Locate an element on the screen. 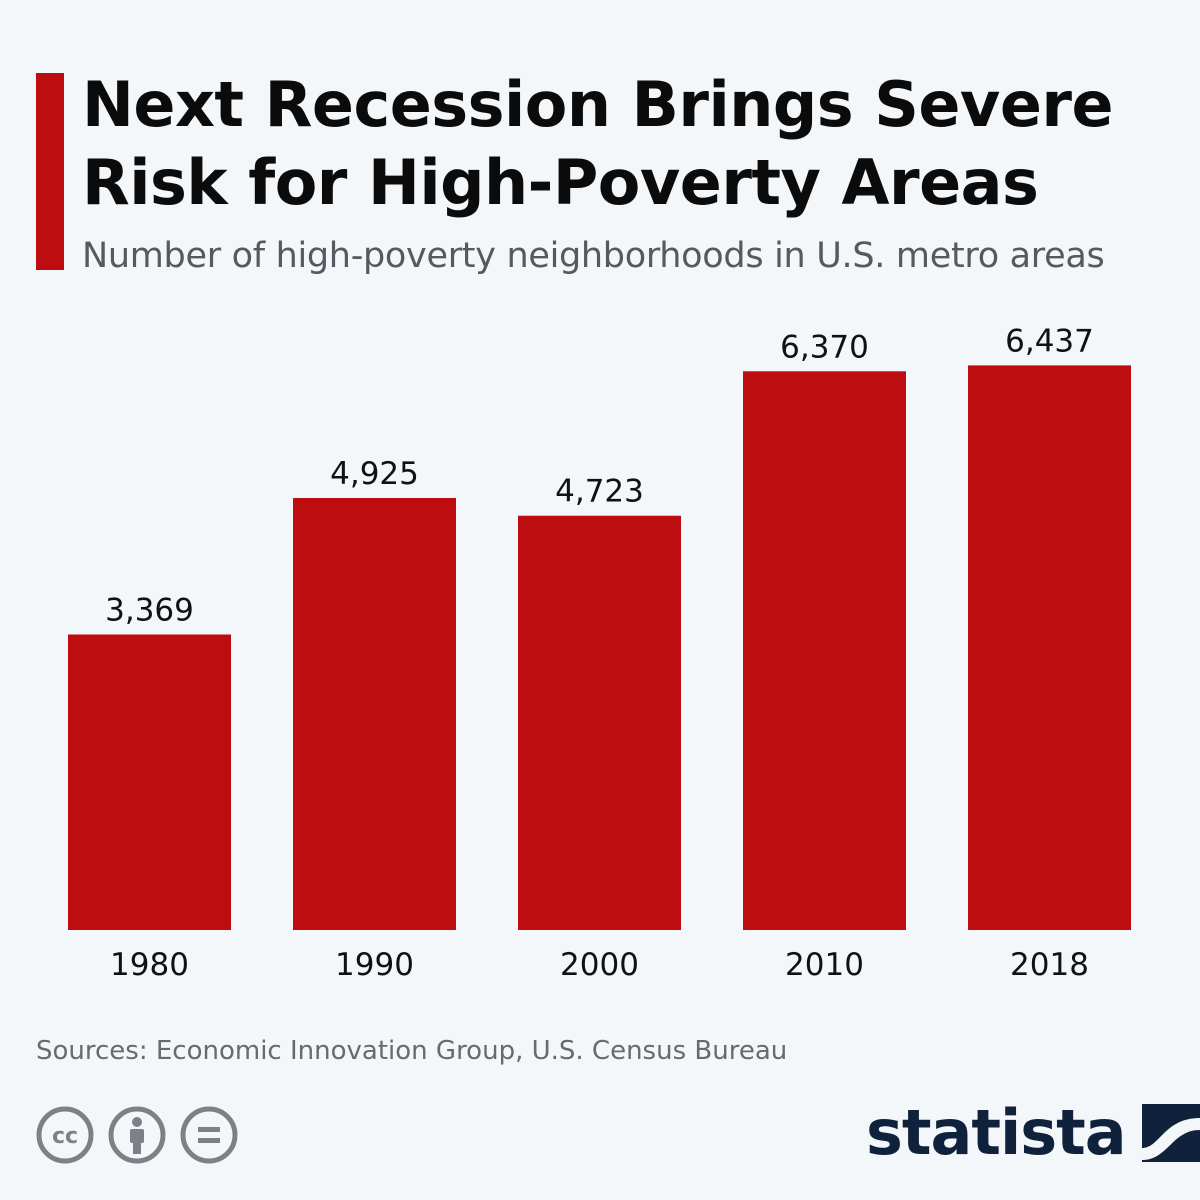 Image resolution: width=1200 pixels, height=1200 pixels. x-tick-label-2000: 2000 is located at coordinates (599, 965).